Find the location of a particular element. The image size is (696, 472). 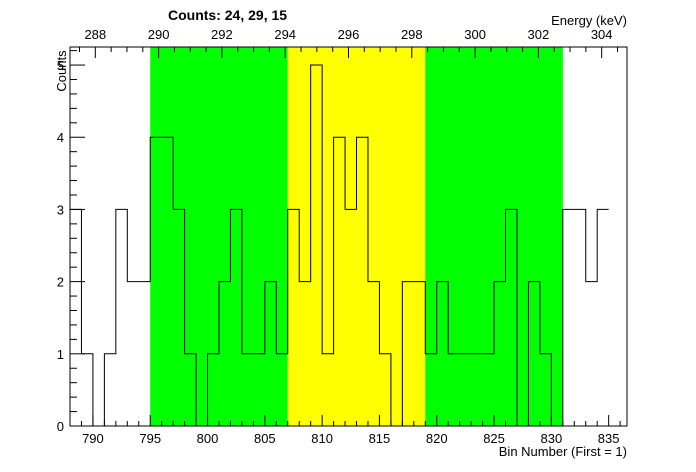

y-axis-ticks: 0 1 2 3 4 5 is located at coordinates (71, 242).